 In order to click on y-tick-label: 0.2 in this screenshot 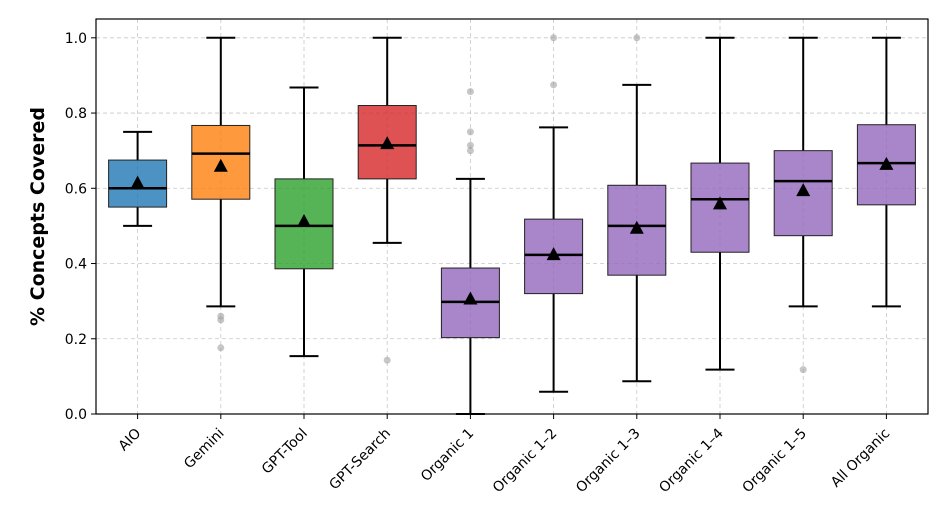, I will do `click(76, 340)`.